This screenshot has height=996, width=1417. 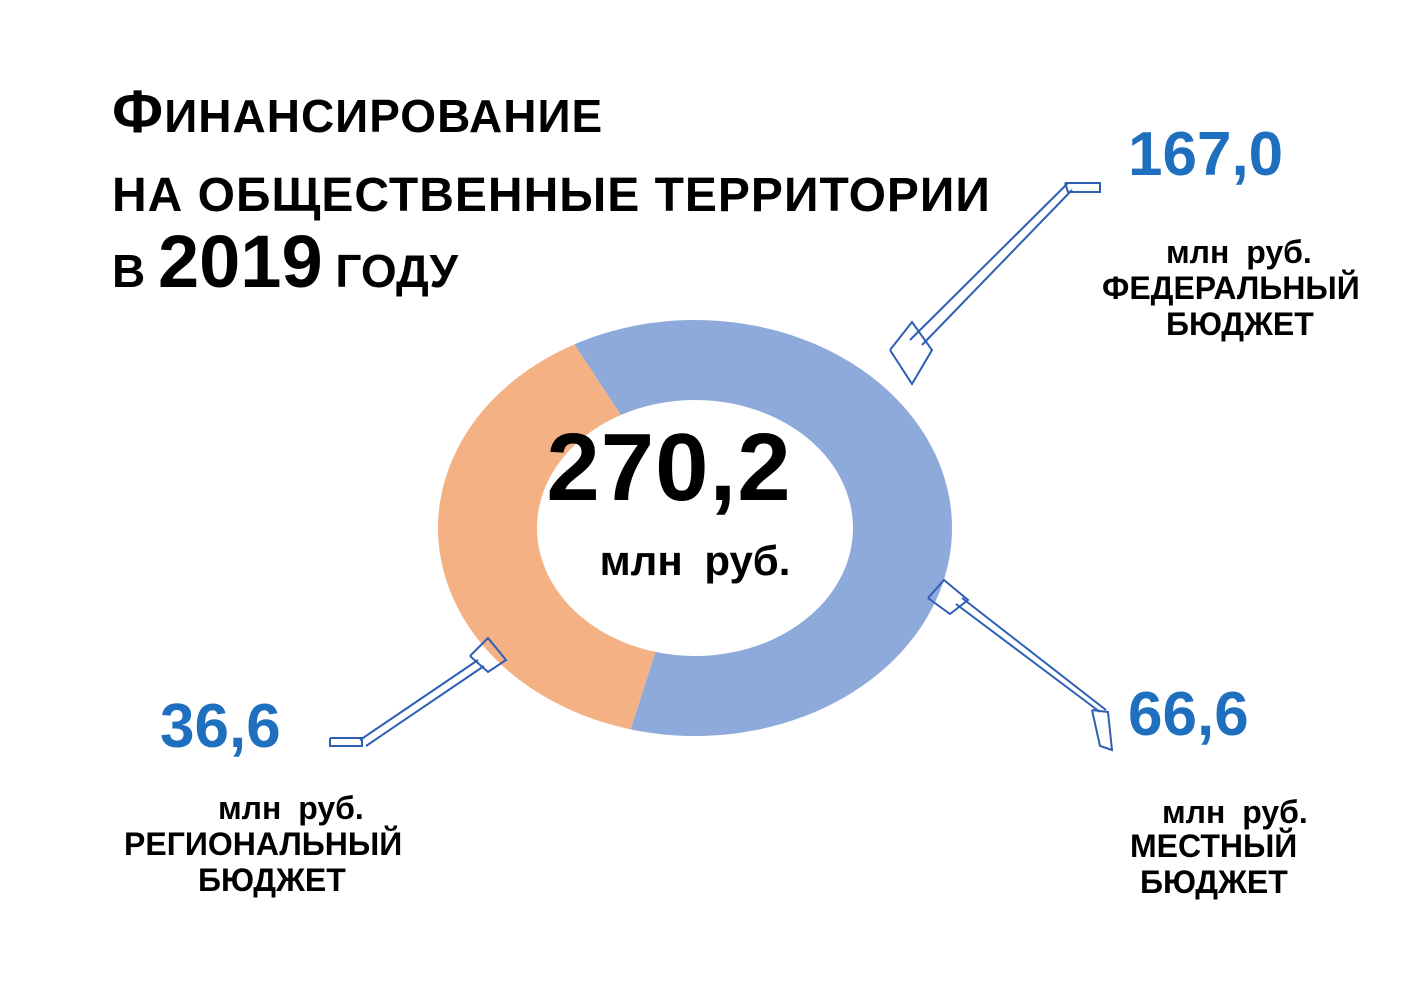 What do you see at coordinates (1020, 665) in the screenshot?
I see `leader-line-local` at bounding box center [1020, 665].